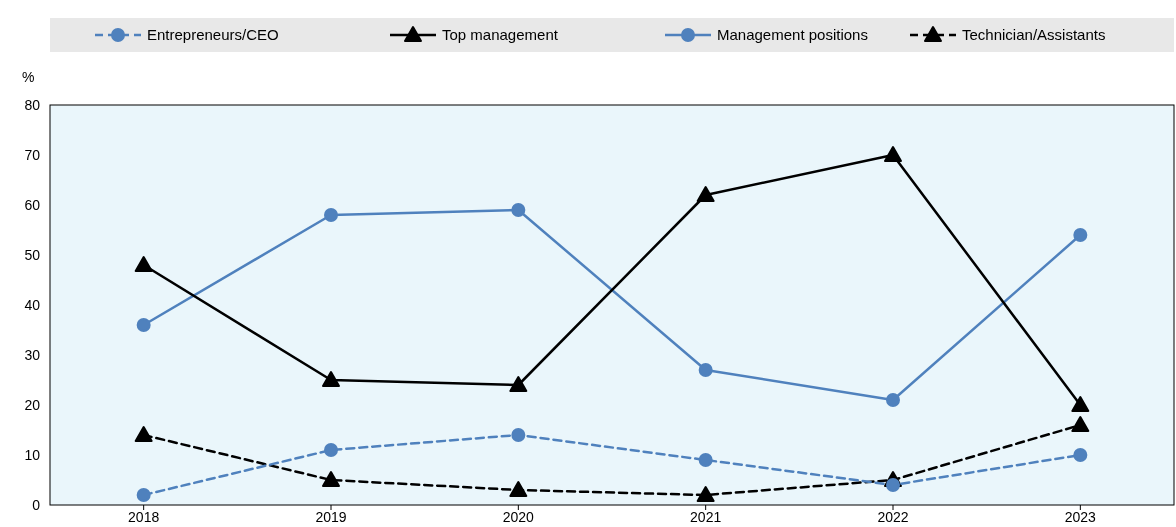 The height and width of the screenshot is (527, 1176). Describe the element at coordinates (32, 355) in the screenshot. I see `y-tick-label: 30` at that location.